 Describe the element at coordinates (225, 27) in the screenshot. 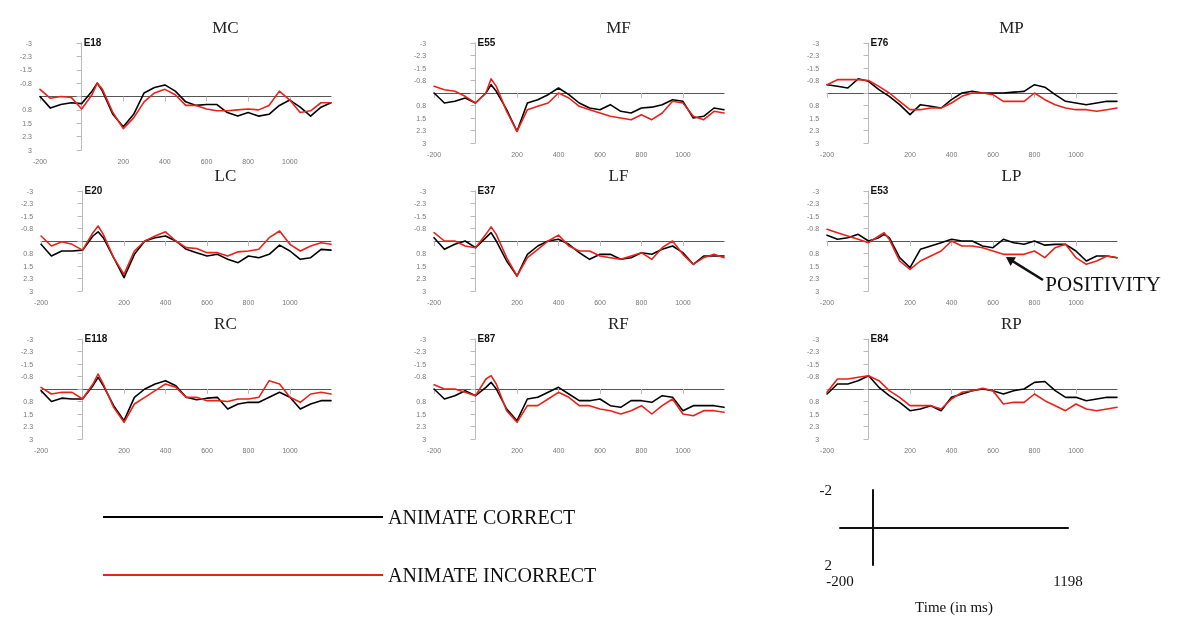

I see `chart-title: MC` at that location.